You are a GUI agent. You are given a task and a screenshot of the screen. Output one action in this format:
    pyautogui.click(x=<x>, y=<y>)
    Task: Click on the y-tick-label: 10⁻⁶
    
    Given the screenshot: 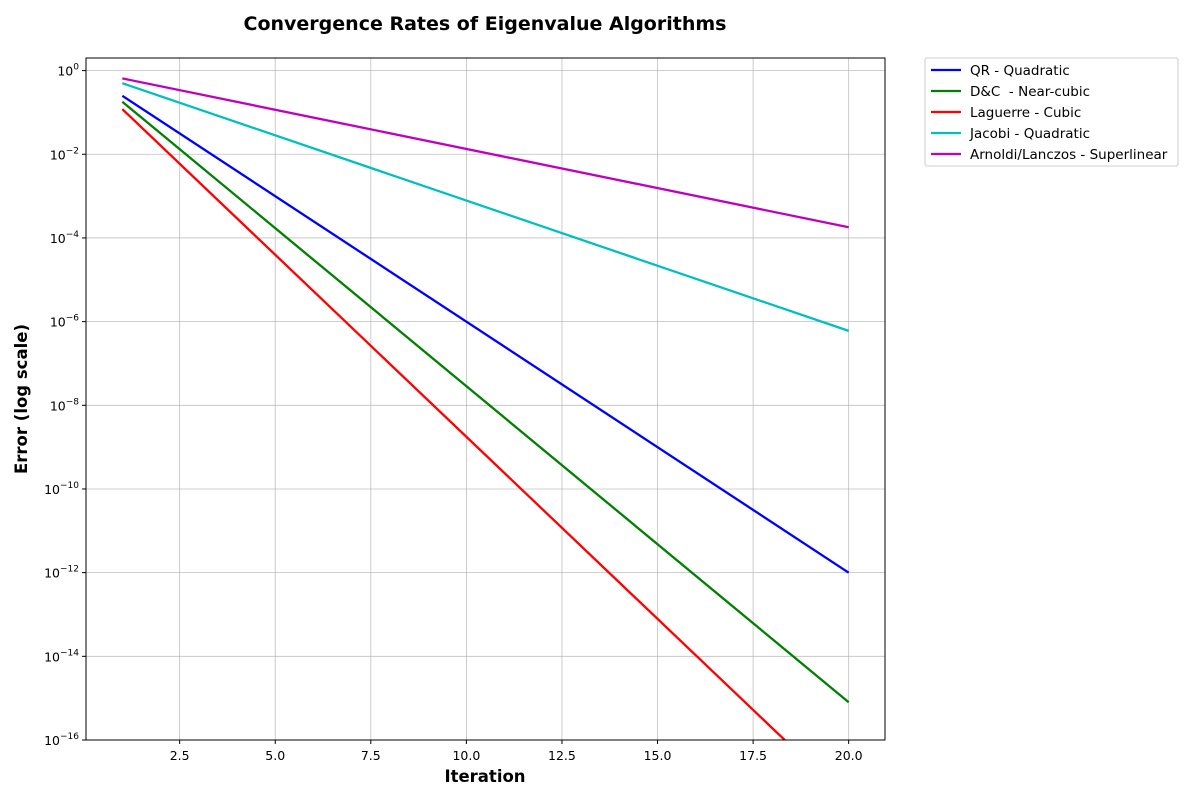 What is the action you would take?
    pyautogui.click(x=64, y=322)
    